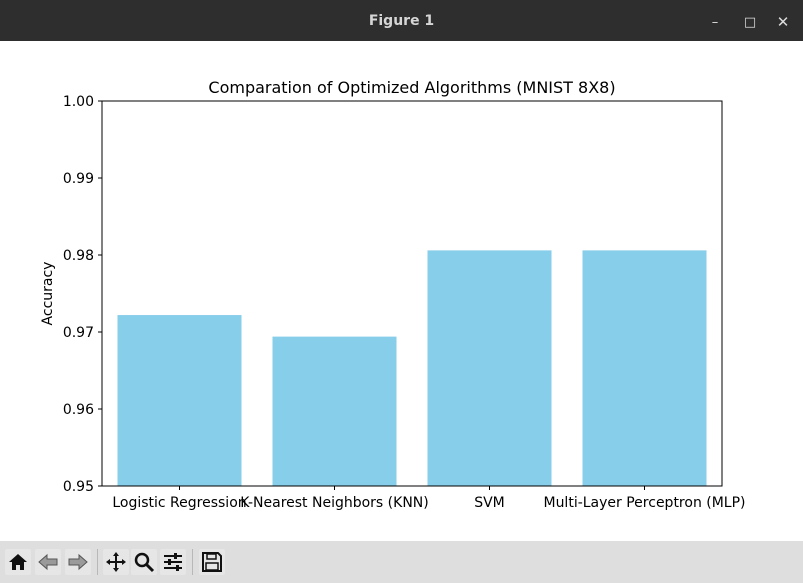 The image size is (803, 583). I want to click on close-button: ✕, so click(783, 22).